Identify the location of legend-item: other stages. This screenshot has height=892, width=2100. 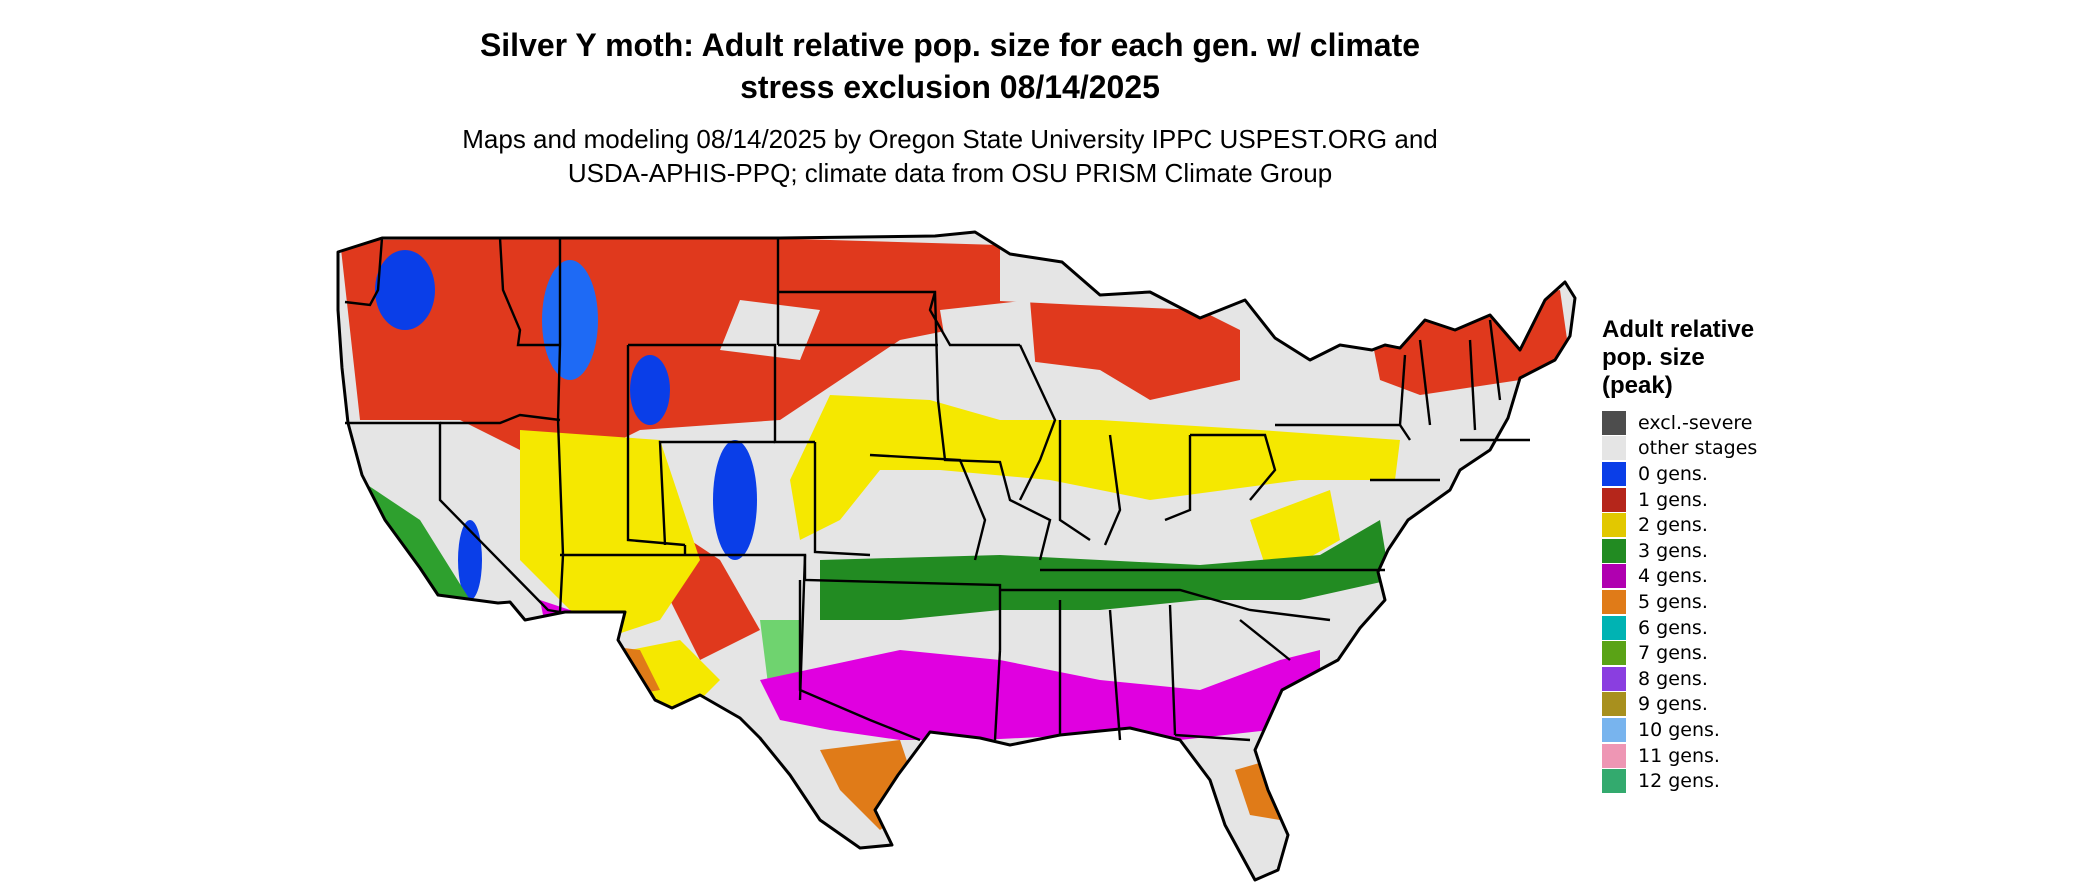
(1752, 449).